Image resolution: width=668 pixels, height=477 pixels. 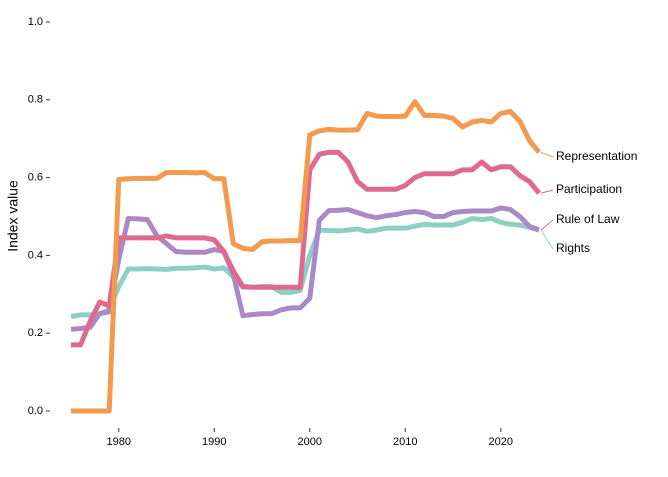 I want to click on y-tick-label: 0.4, so click(x=35, y=255).